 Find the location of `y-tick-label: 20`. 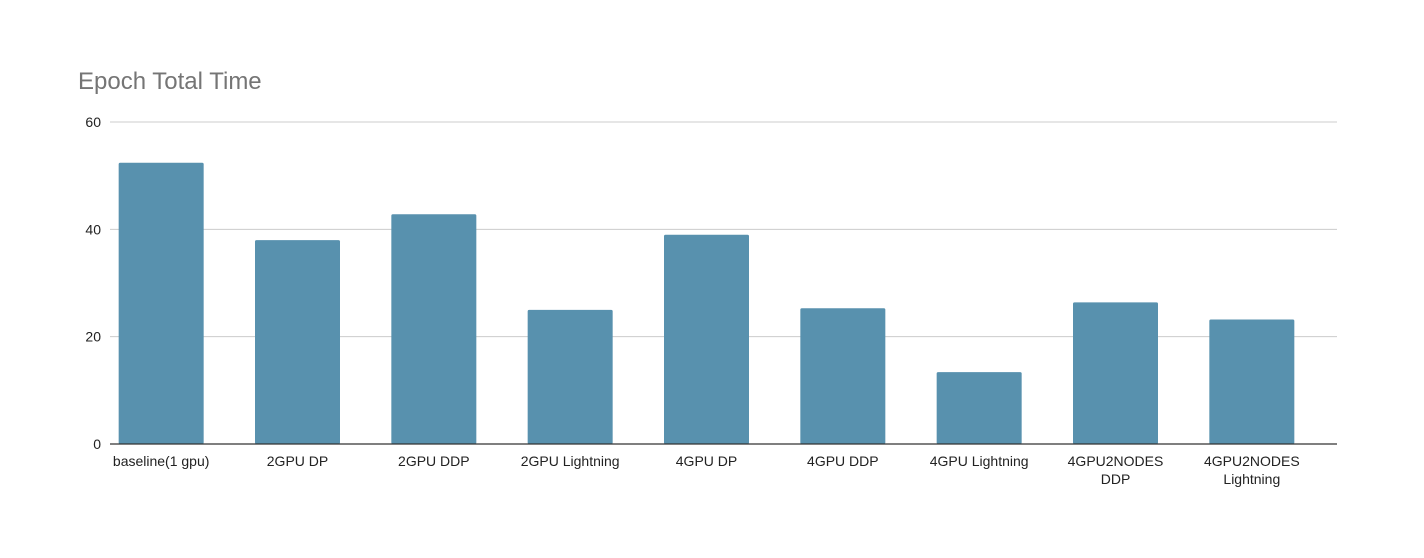

y-tick-label: 20 is located at coordinates (93, 337).